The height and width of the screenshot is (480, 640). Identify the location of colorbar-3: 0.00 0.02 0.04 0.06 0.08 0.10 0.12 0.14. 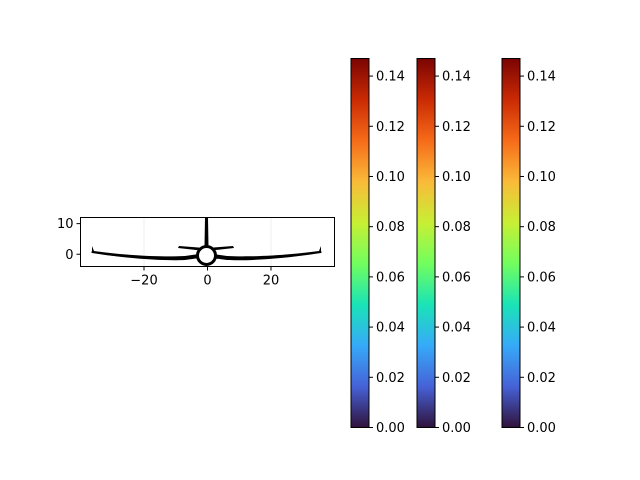
(528, 247).